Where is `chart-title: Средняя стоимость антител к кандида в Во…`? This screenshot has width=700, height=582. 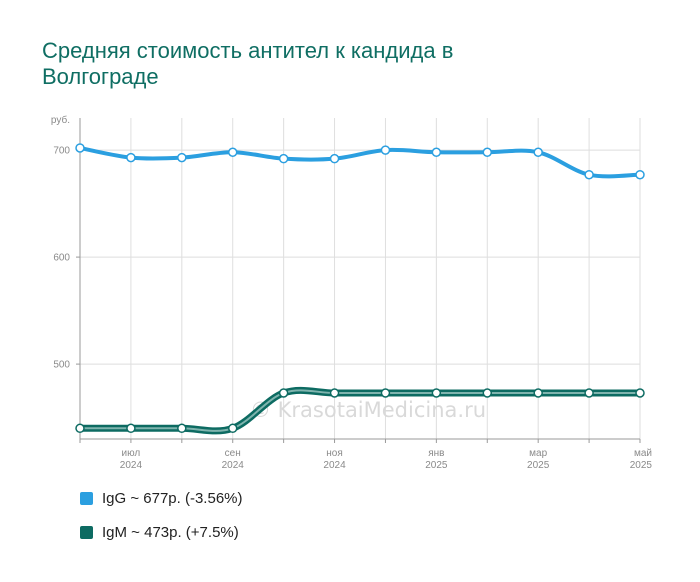 chart-title: Средняя стоимость антител к кандида в Во… is located at coordinates (248, 63).